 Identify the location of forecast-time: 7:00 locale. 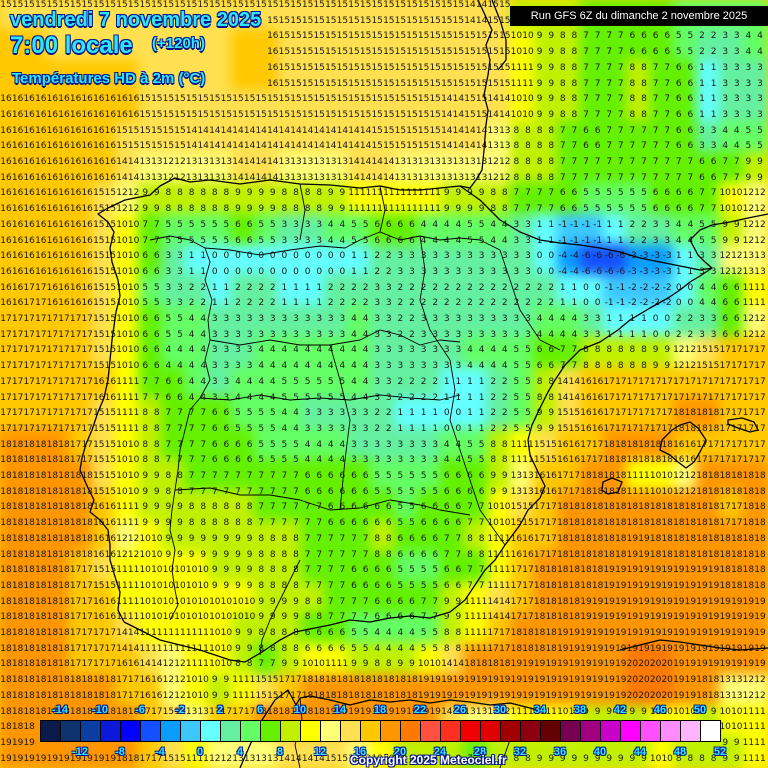
(71, 46).